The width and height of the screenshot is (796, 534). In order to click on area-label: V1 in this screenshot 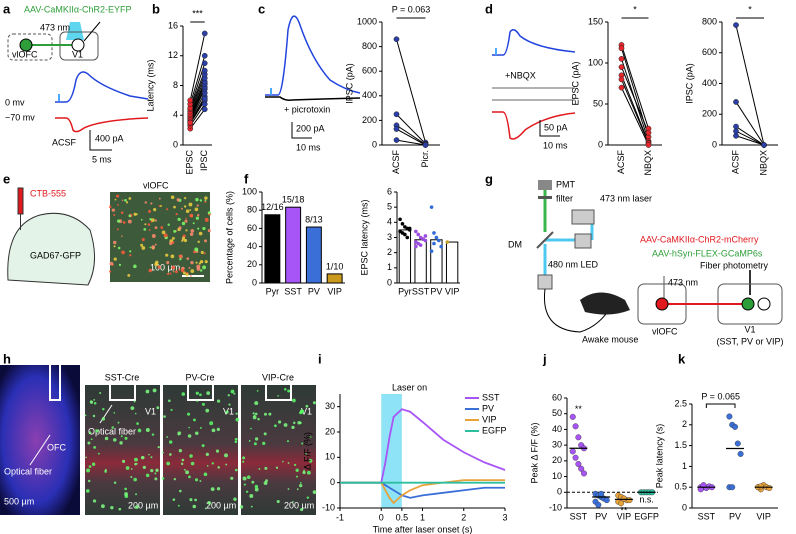, I will do `click(228, 411)`.